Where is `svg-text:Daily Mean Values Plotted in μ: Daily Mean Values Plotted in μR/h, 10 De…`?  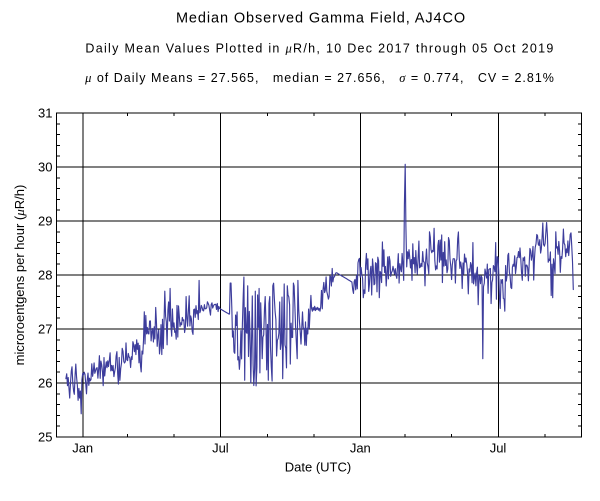 svg-text:Daily Mean Values Plotted in μ: Daily Mean Values Plotted in μR/h, 10 De… is located at coordinates (319, 49).